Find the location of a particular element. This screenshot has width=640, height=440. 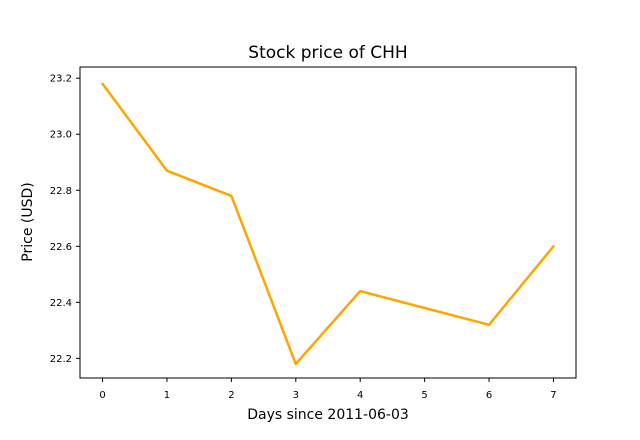

x-tick-label: 6 is located at coordinates (489, 395).